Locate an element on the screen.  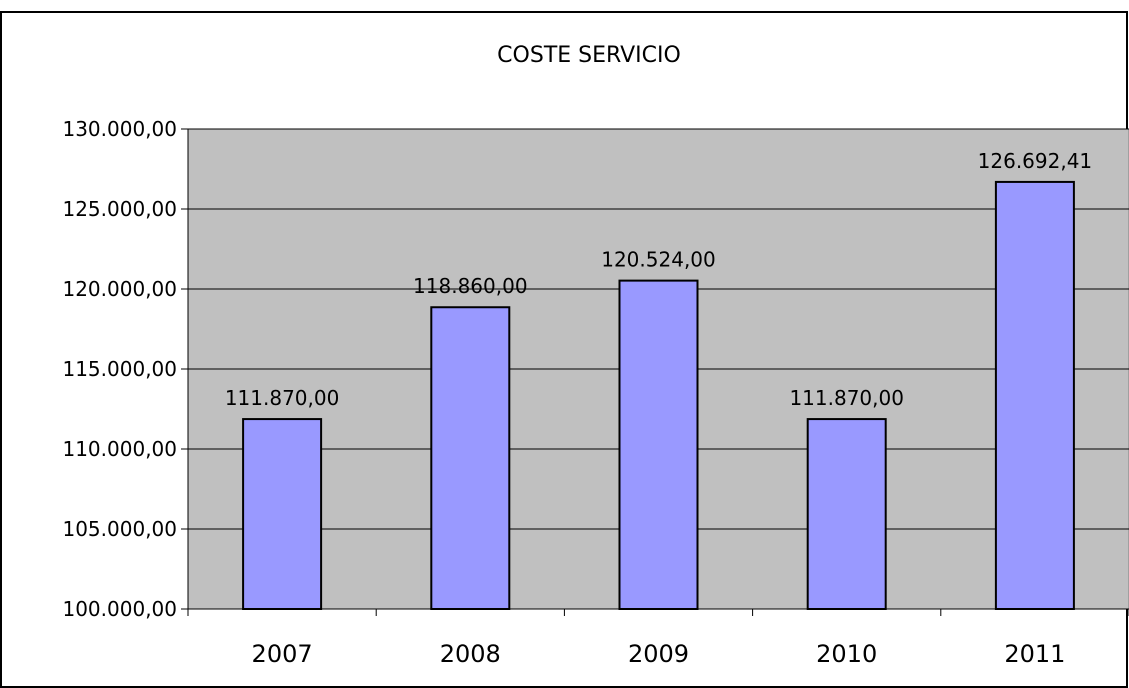
bar-2010 is located at coordinates (846, 514).